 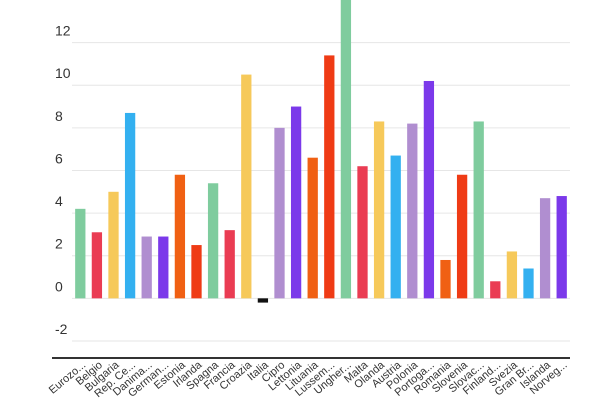 What do you see at coordinates (63, 31) in the screenshot?
I see `y-tick-label: 12` at bounding box center [63, 31].